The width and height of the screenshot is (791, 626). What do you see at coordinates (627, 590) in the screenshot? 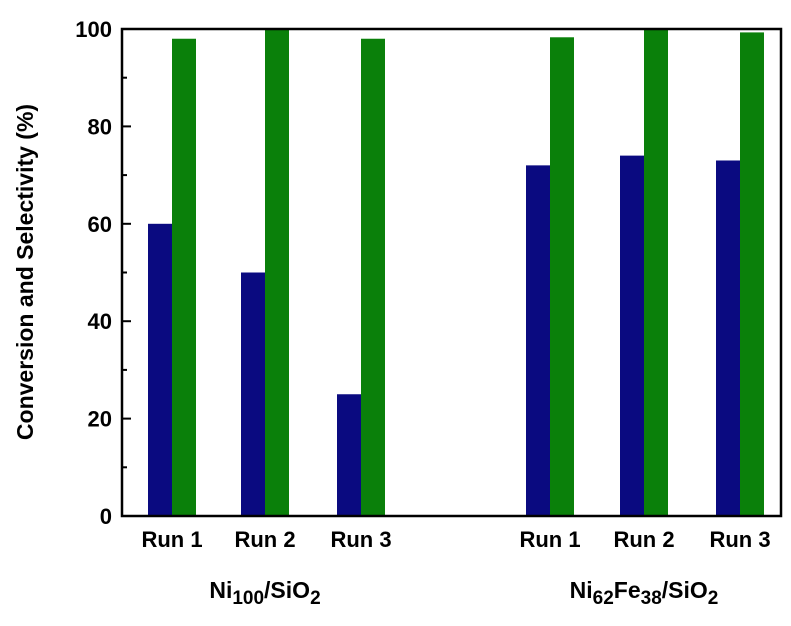
I see `group-label-text: Fe` at bounding box center [627, 590].